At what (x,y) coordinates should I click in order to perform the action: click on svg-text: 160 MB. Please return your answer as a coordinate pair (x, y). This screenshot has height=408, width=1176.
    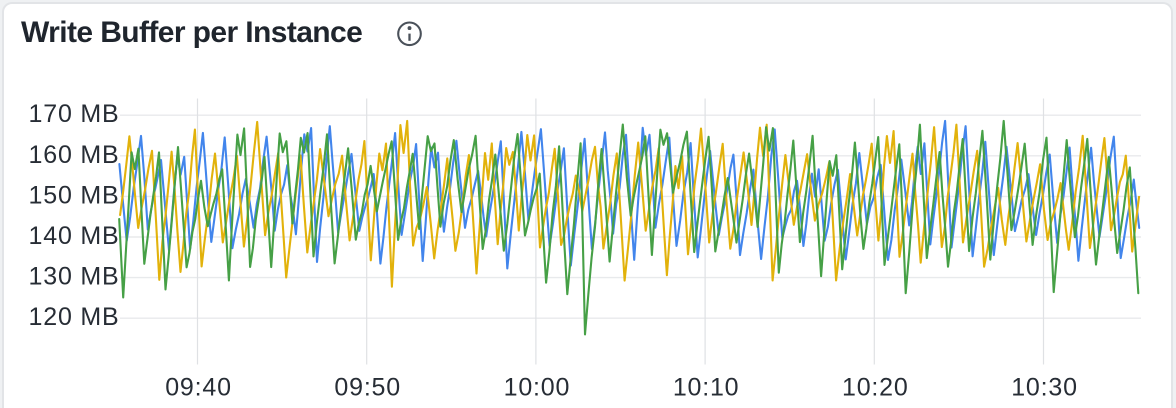
    Looking at the image, I should click on (74, 155).